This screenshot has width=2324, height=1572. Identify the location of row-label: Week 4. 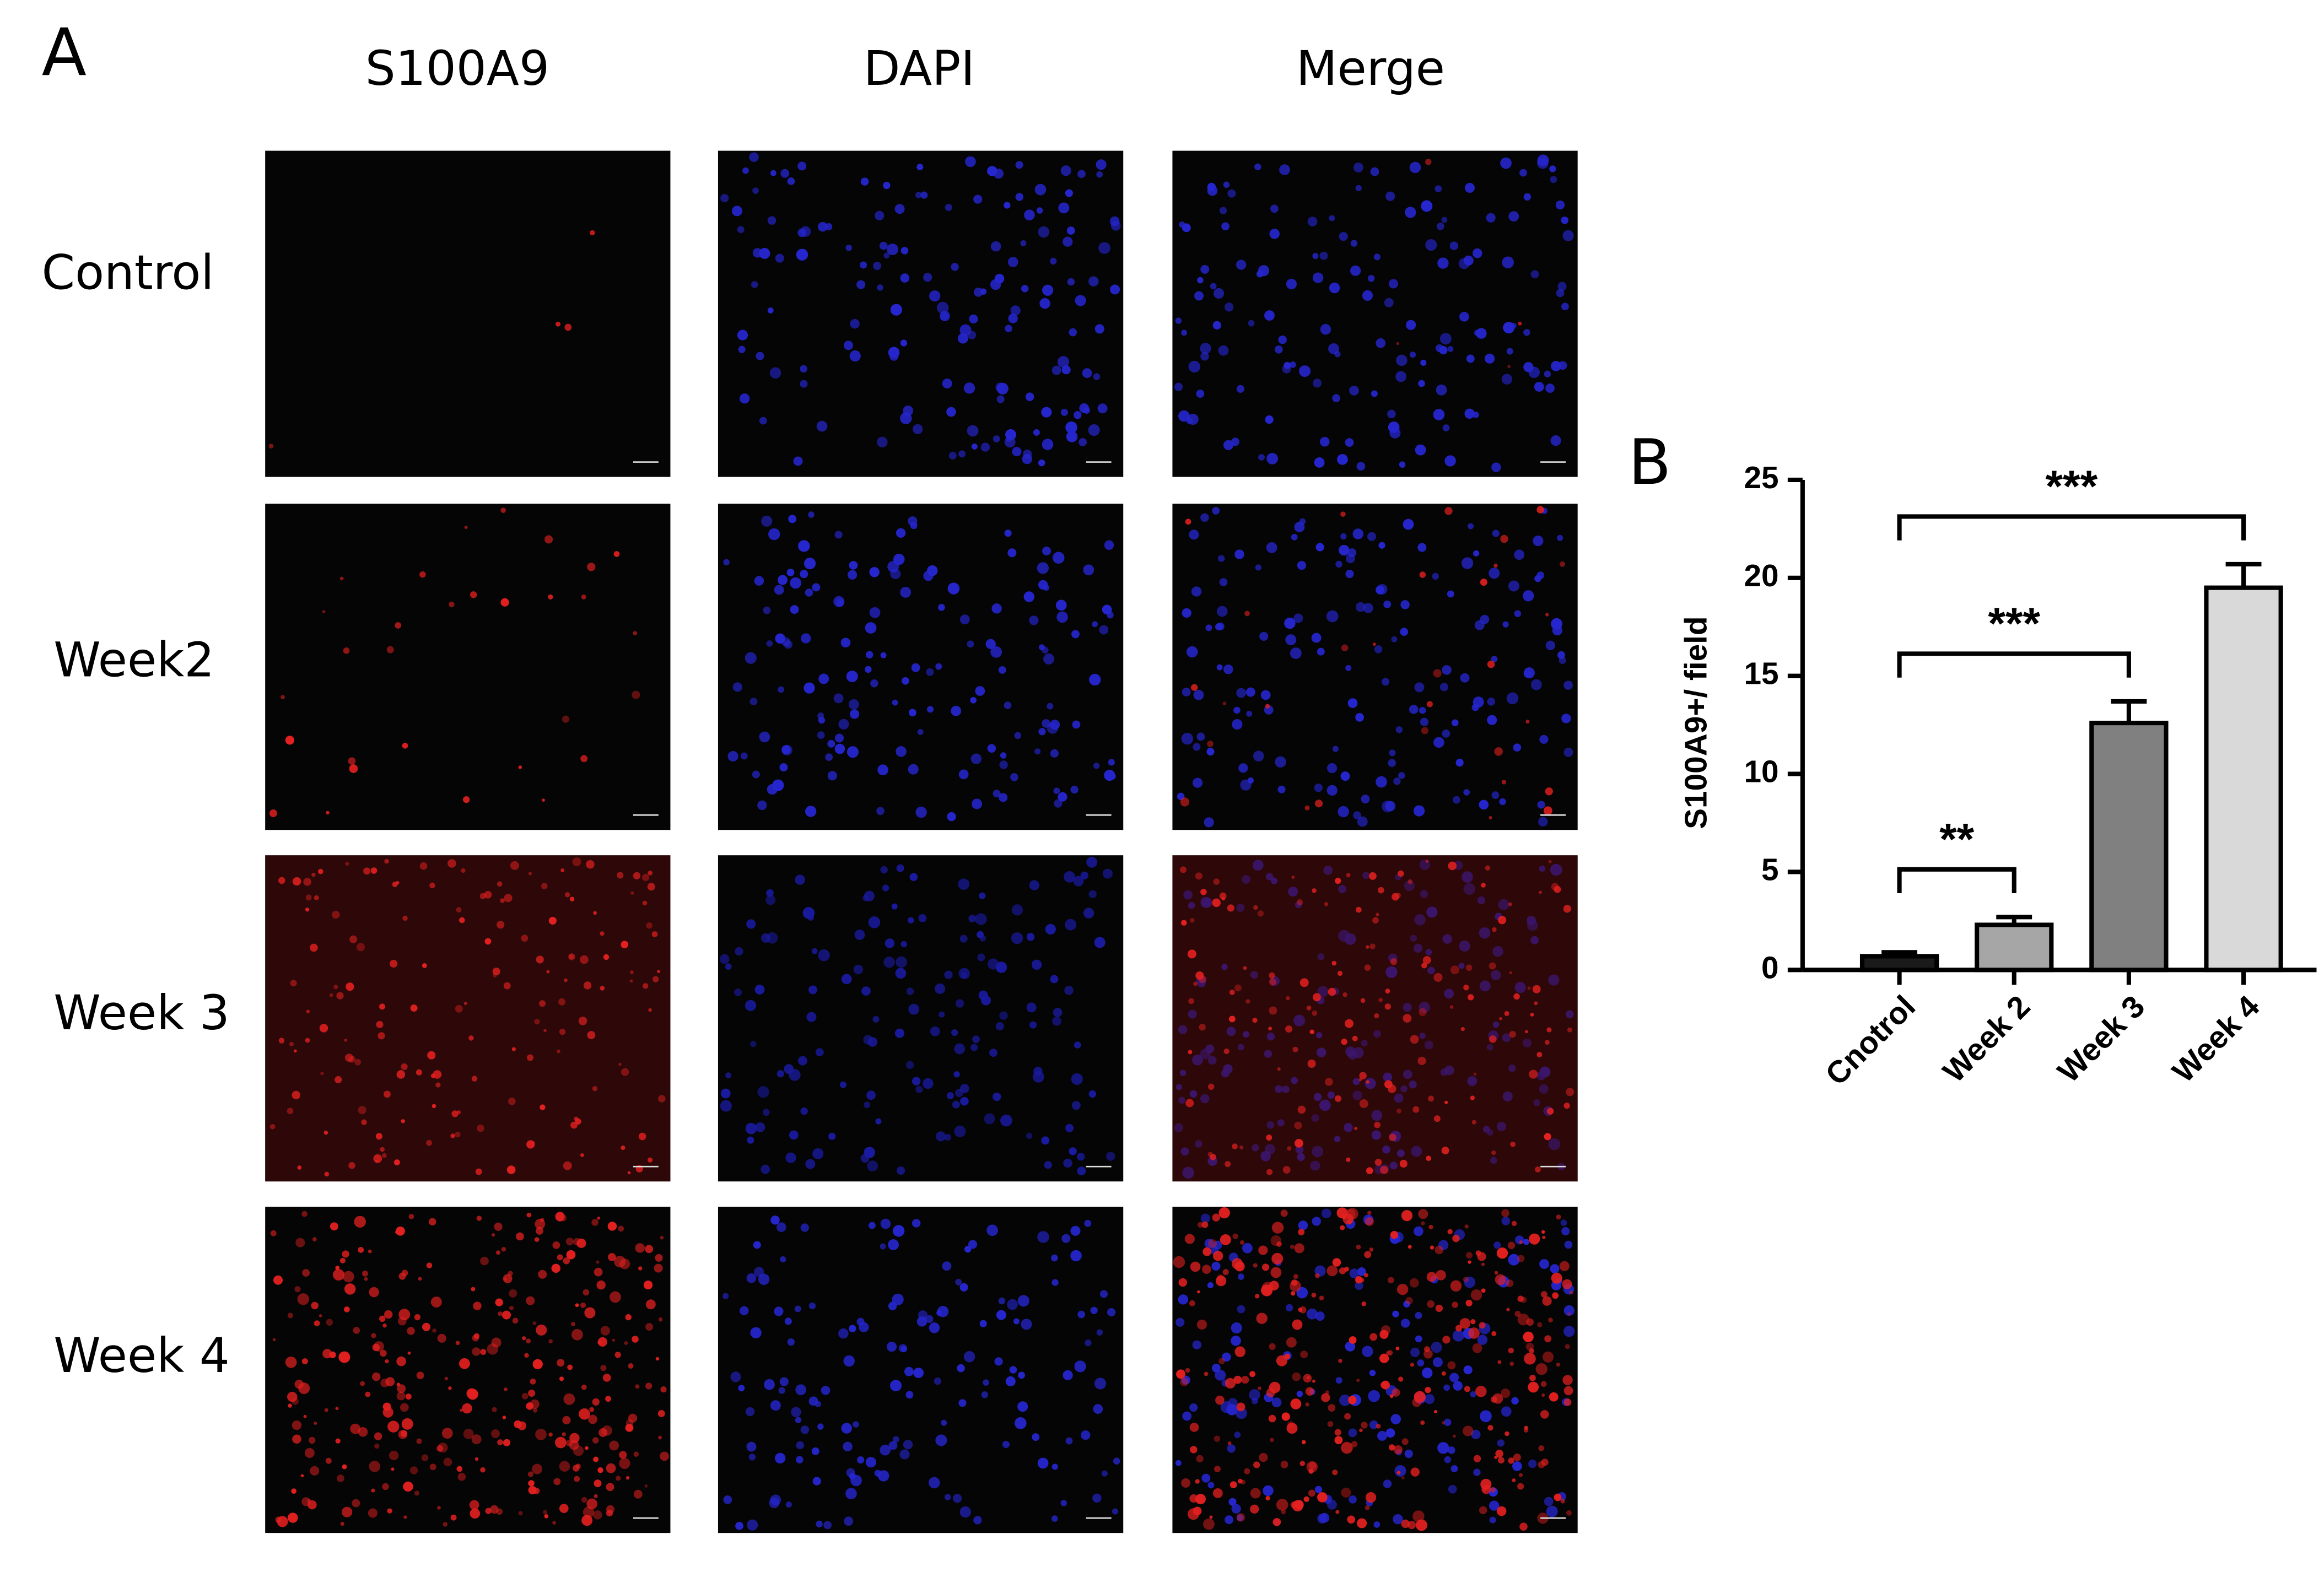
(141, 1356).